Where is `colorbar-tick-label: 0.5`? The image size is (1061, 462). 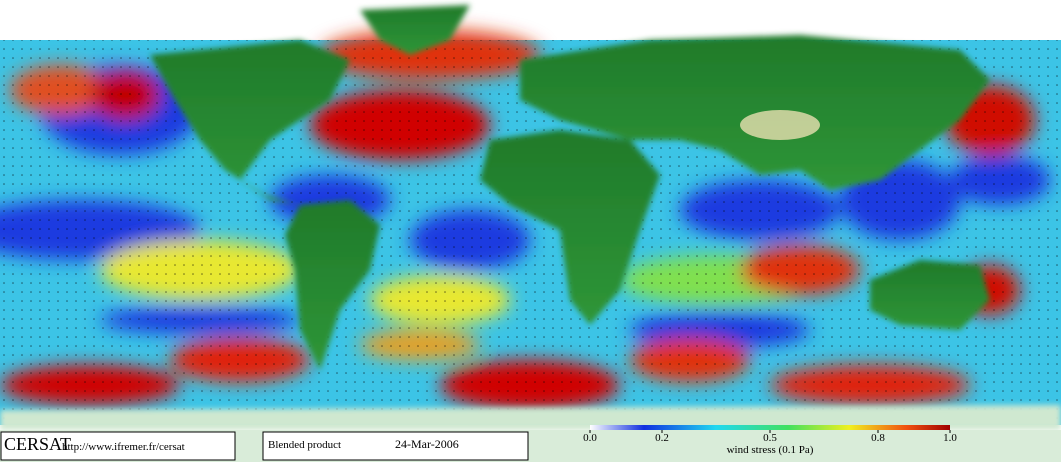 colorbar-tick-label: 0.5 is located at coordinates (770, 438).